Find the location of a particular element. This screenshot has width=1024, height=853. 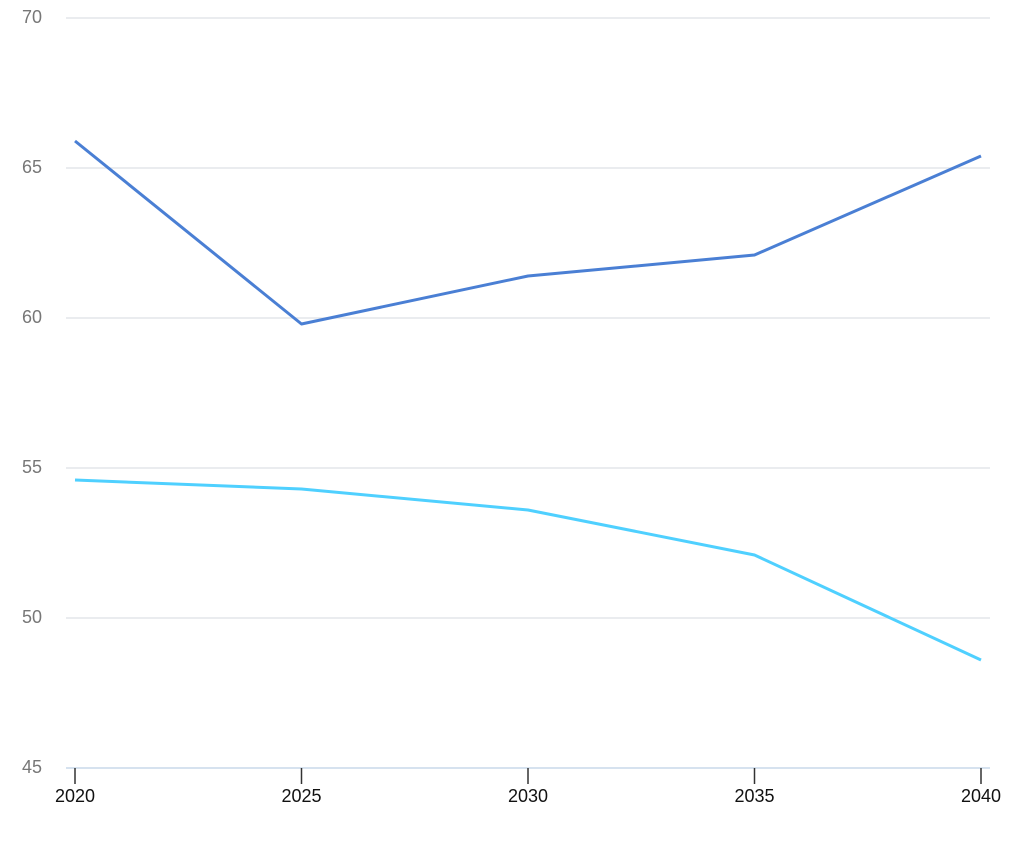

y-tick-label: 65 is located at coordinates (32, 167).